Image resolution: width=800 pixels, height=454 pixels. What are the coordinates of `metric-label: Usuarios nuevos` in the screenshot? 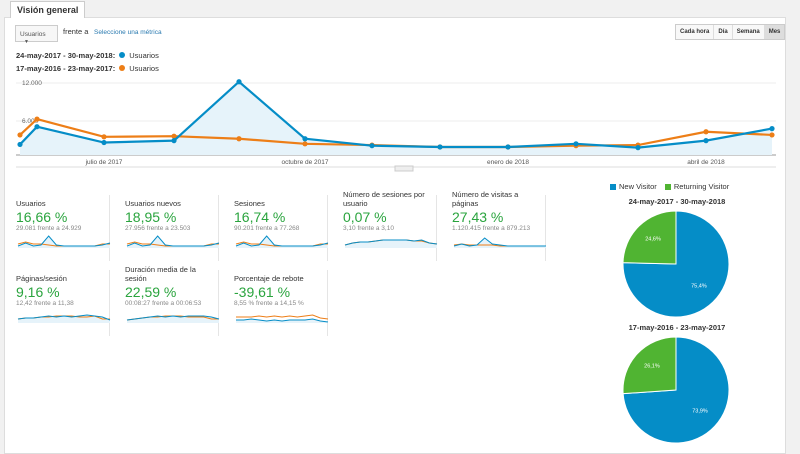 It's located at (153, 203).